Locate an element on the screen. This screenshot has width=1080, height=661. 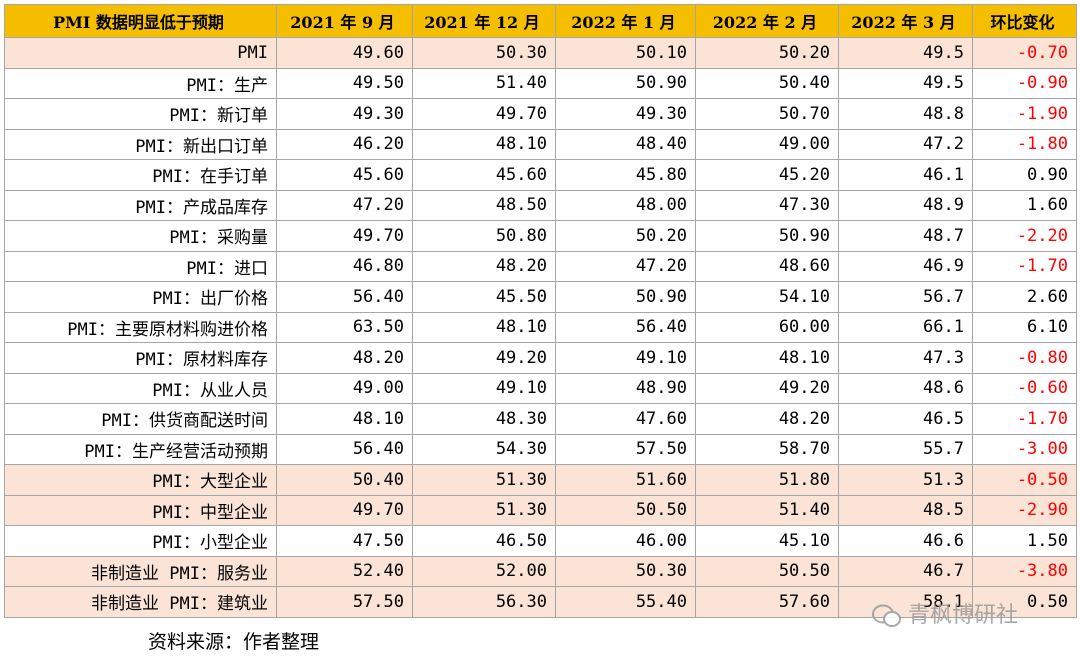
header-cell: 2022 年 2 月 is located at coordinates (767, 21).